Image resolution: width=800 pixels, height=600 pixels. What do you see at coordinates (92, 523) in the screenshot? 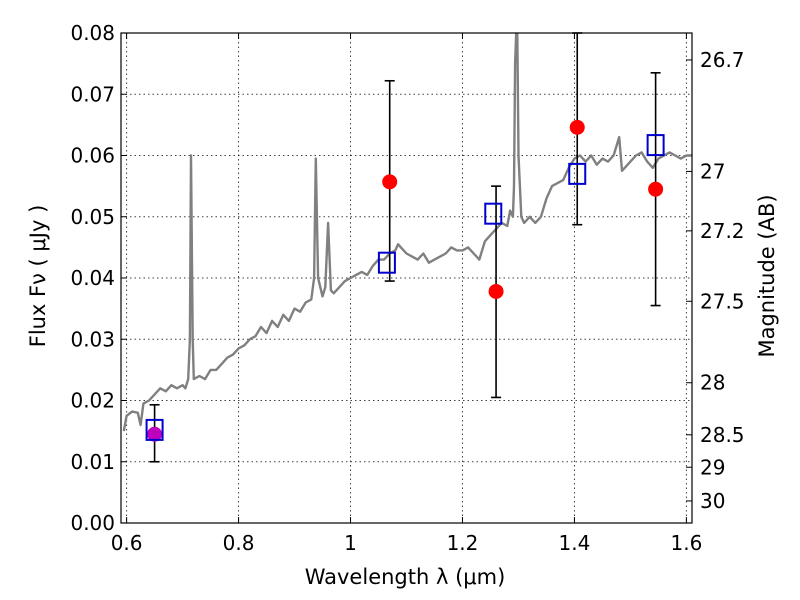
I see `y-tick-label: 0.00` at bounding box center [92, 523].